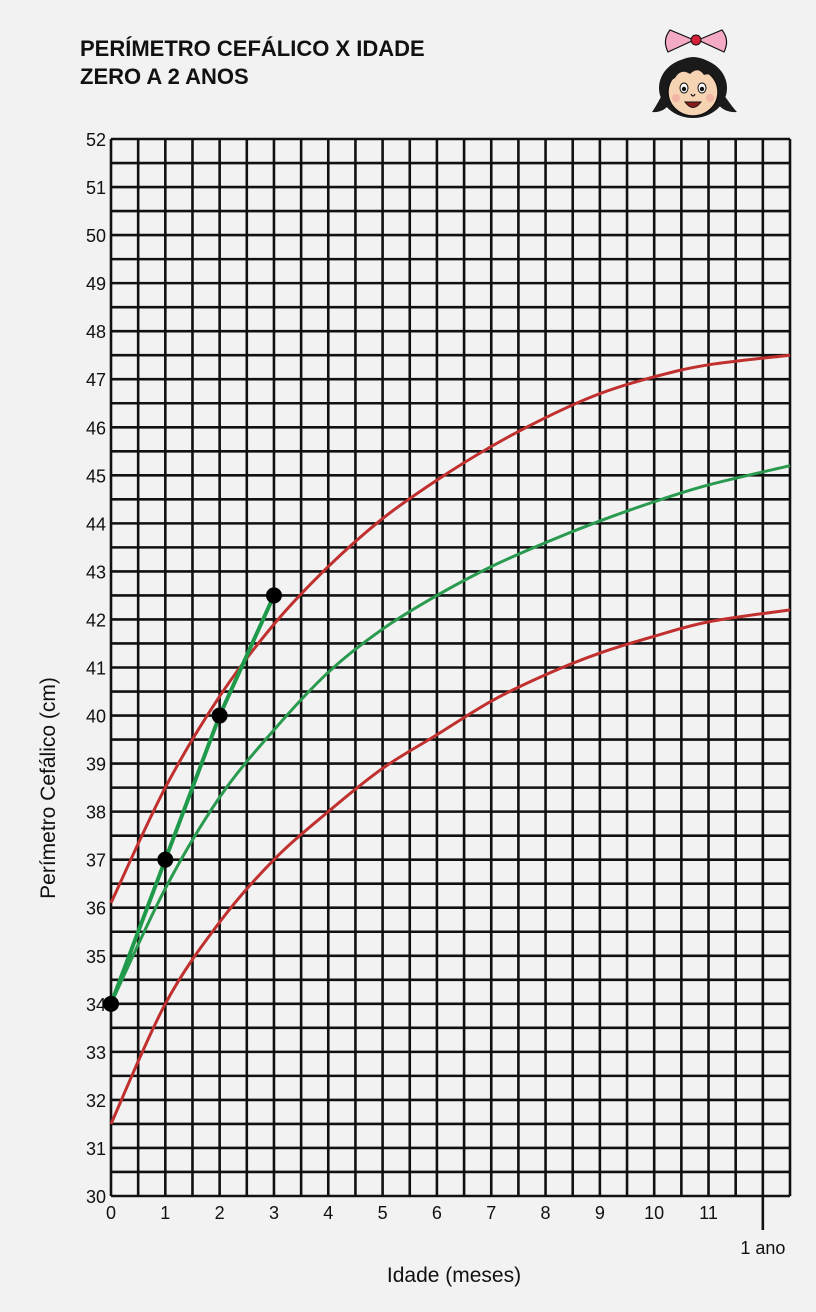 The image size is (816, 1312). I want to click on y-tick-label: 34, so click(96, 1005).